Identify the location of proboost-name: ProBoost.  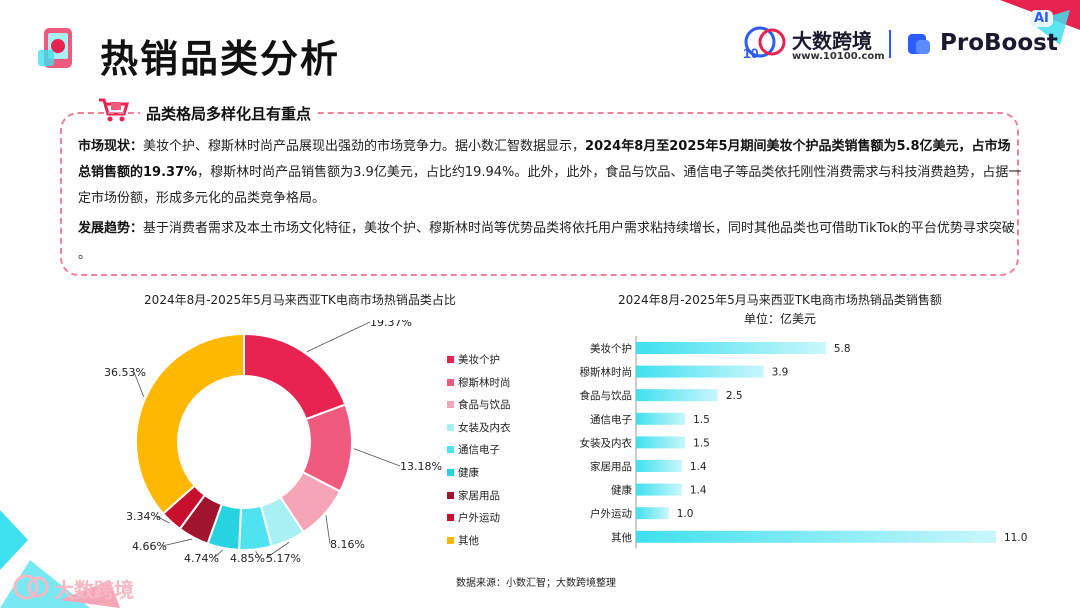
(999, 43).